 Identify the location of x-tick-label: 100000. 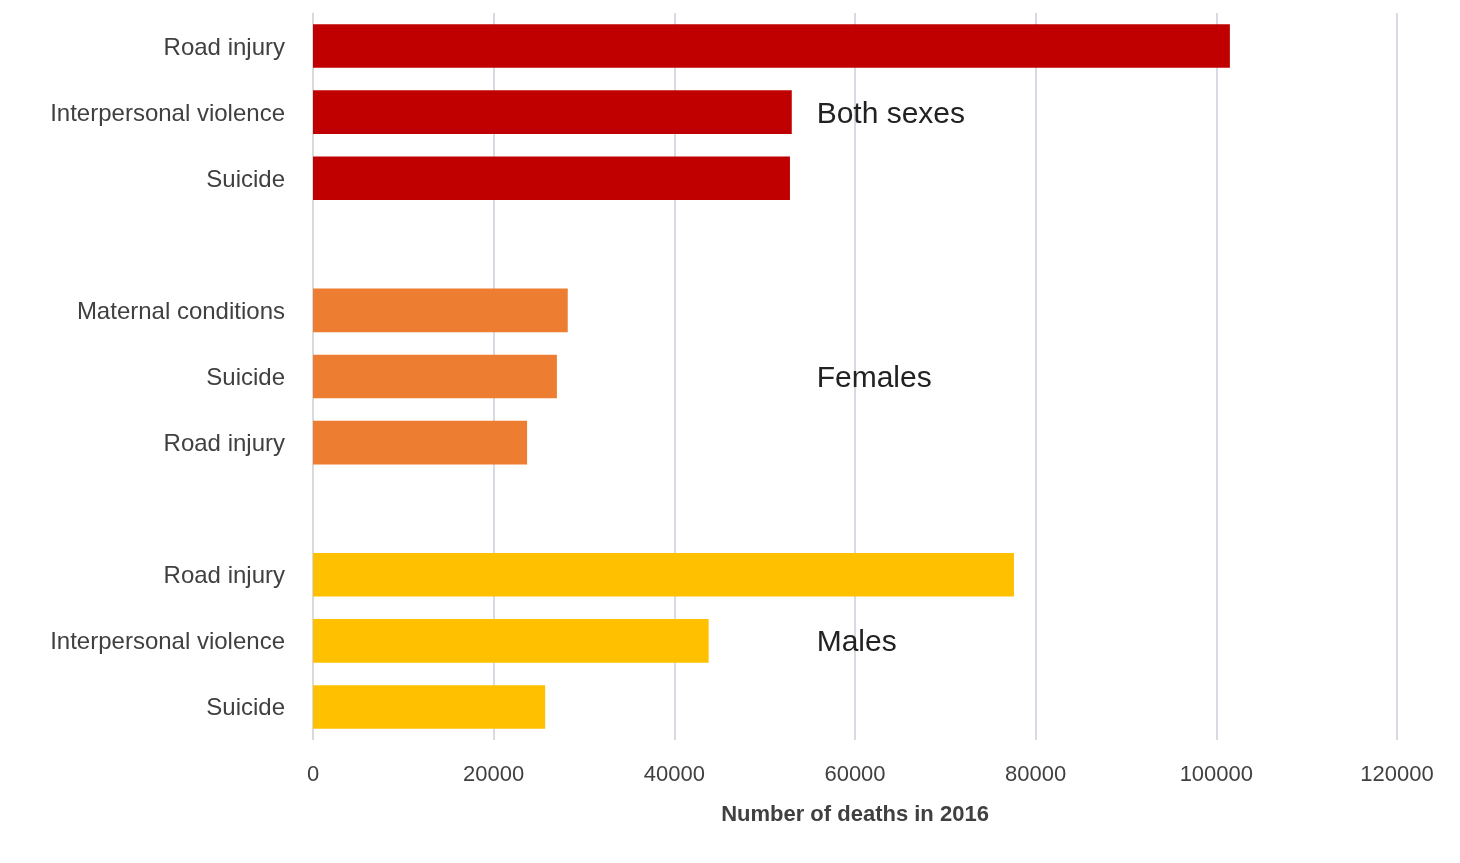
(1216, 773).